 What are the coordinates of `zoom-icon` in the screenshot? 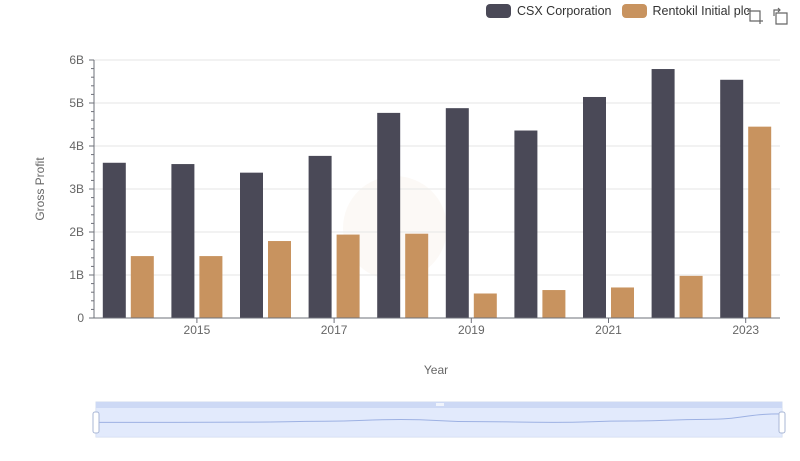 It's located at (755, 16).